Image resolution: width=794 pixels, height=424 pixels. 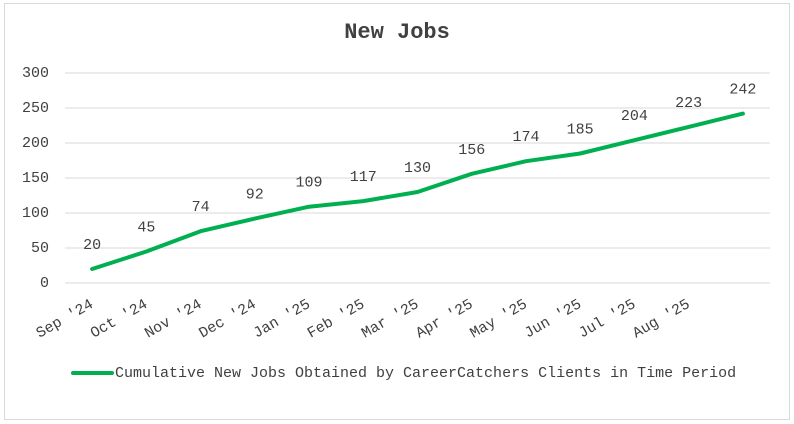 I want to click on data-label: 109, so click(x=309, y=183).